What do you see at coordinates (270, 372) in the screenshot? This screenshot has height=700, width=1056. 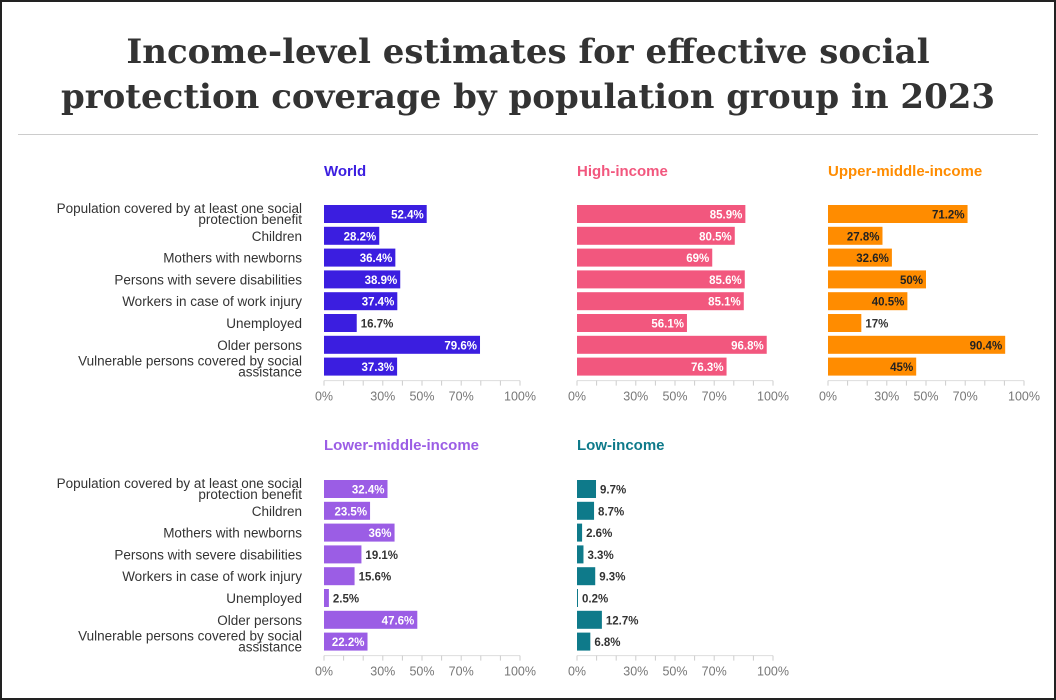 I see `category-label: assistance` at bounding box center [270, 372].